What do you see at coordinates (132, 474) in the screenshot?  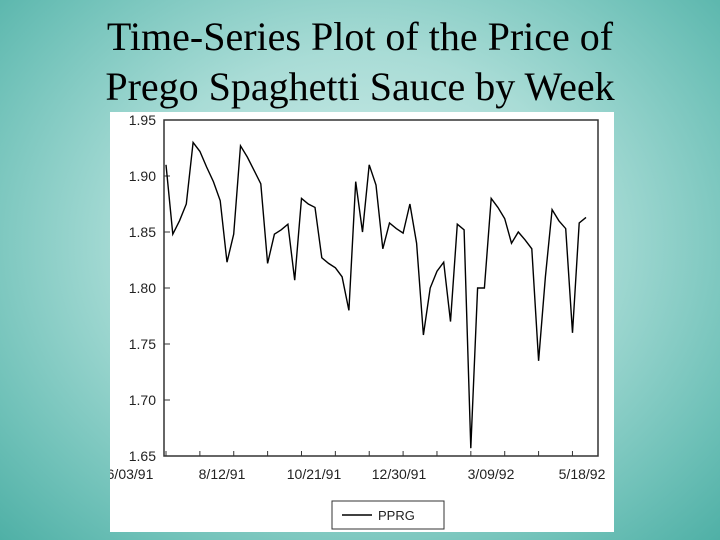 I see `x-tick-label: 6/03/91` at bounding box center [132, 474].